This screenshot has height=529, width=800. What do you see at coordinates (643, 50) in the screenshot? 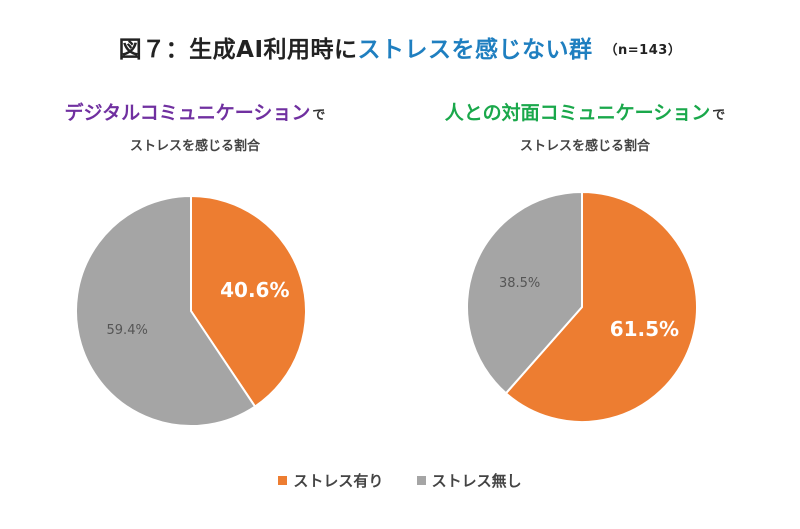
I see `sample-size: （n=143）` at bounding box center [643, 50].